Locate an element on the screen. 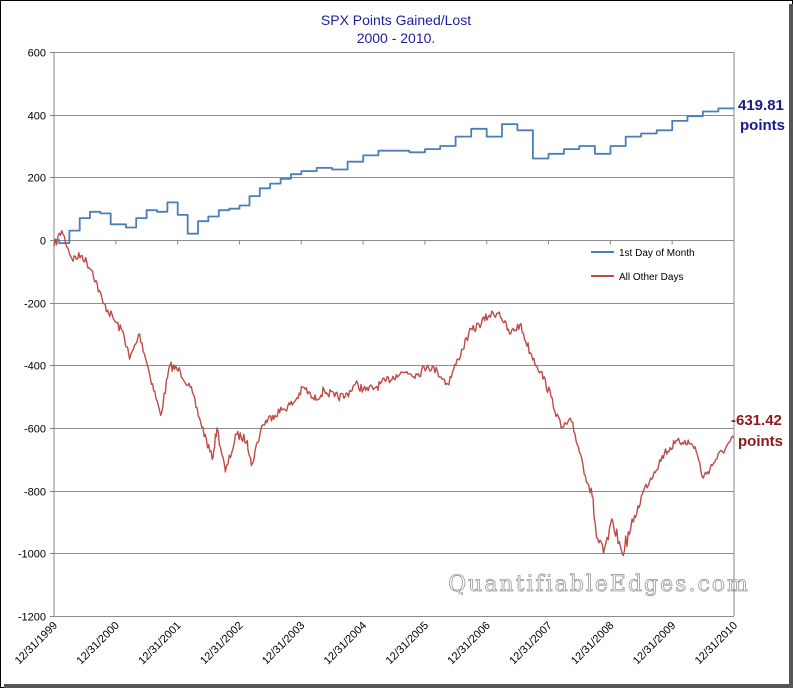  chart-title: SPX Points Gained/Lost is located at coordinates (396, 20).